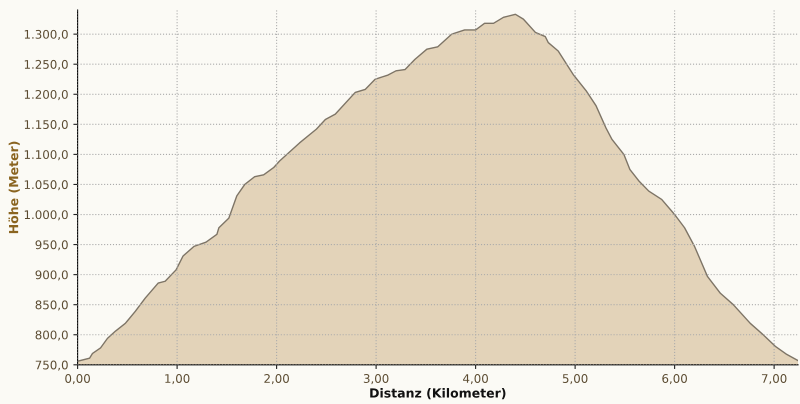  What do you see at coordinates (475, 379) in the screenshot?
I see `x-tick-label: 4,00` at bounding box center [475, 379].